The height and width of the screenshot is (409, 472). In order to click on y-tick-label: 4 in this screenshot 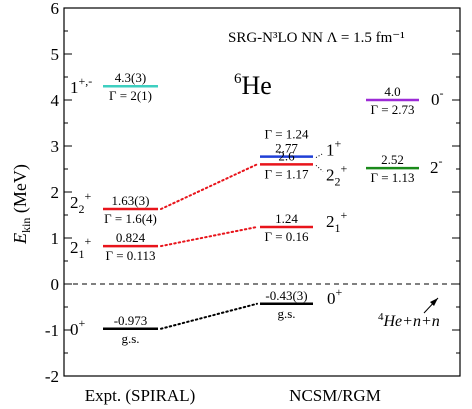, I will do `click(55, 100)`.